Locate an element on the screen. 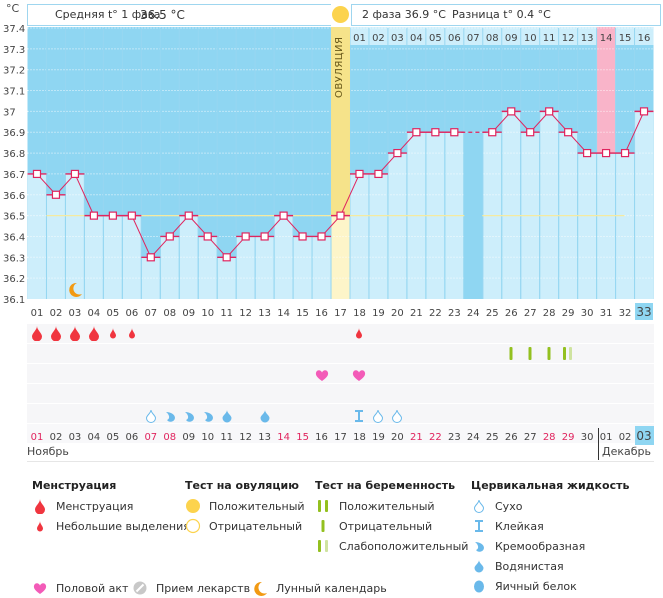 This screenshot has height=598, width=663. calendar-date: 30 is located at coordinates (587, 437).